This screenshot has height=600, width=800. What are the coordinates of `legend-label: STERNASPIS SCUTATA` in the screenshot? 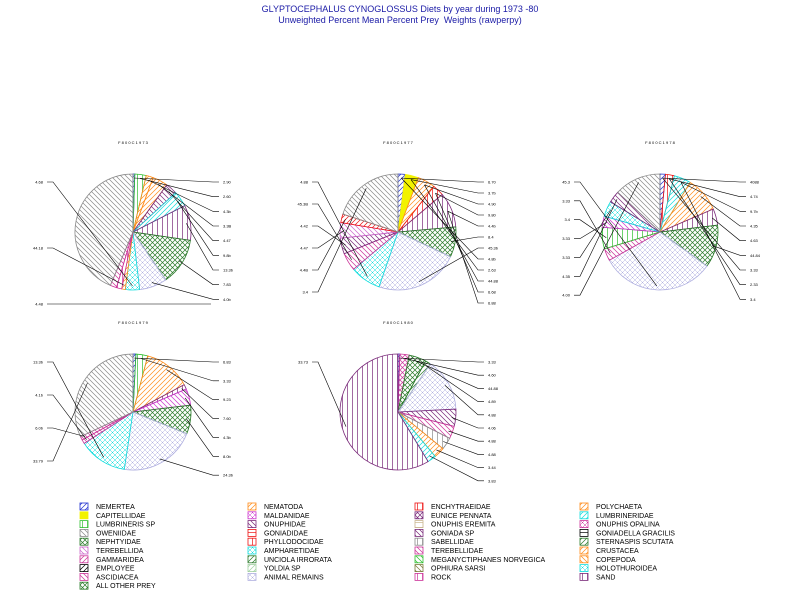 It's located at (635, 542).